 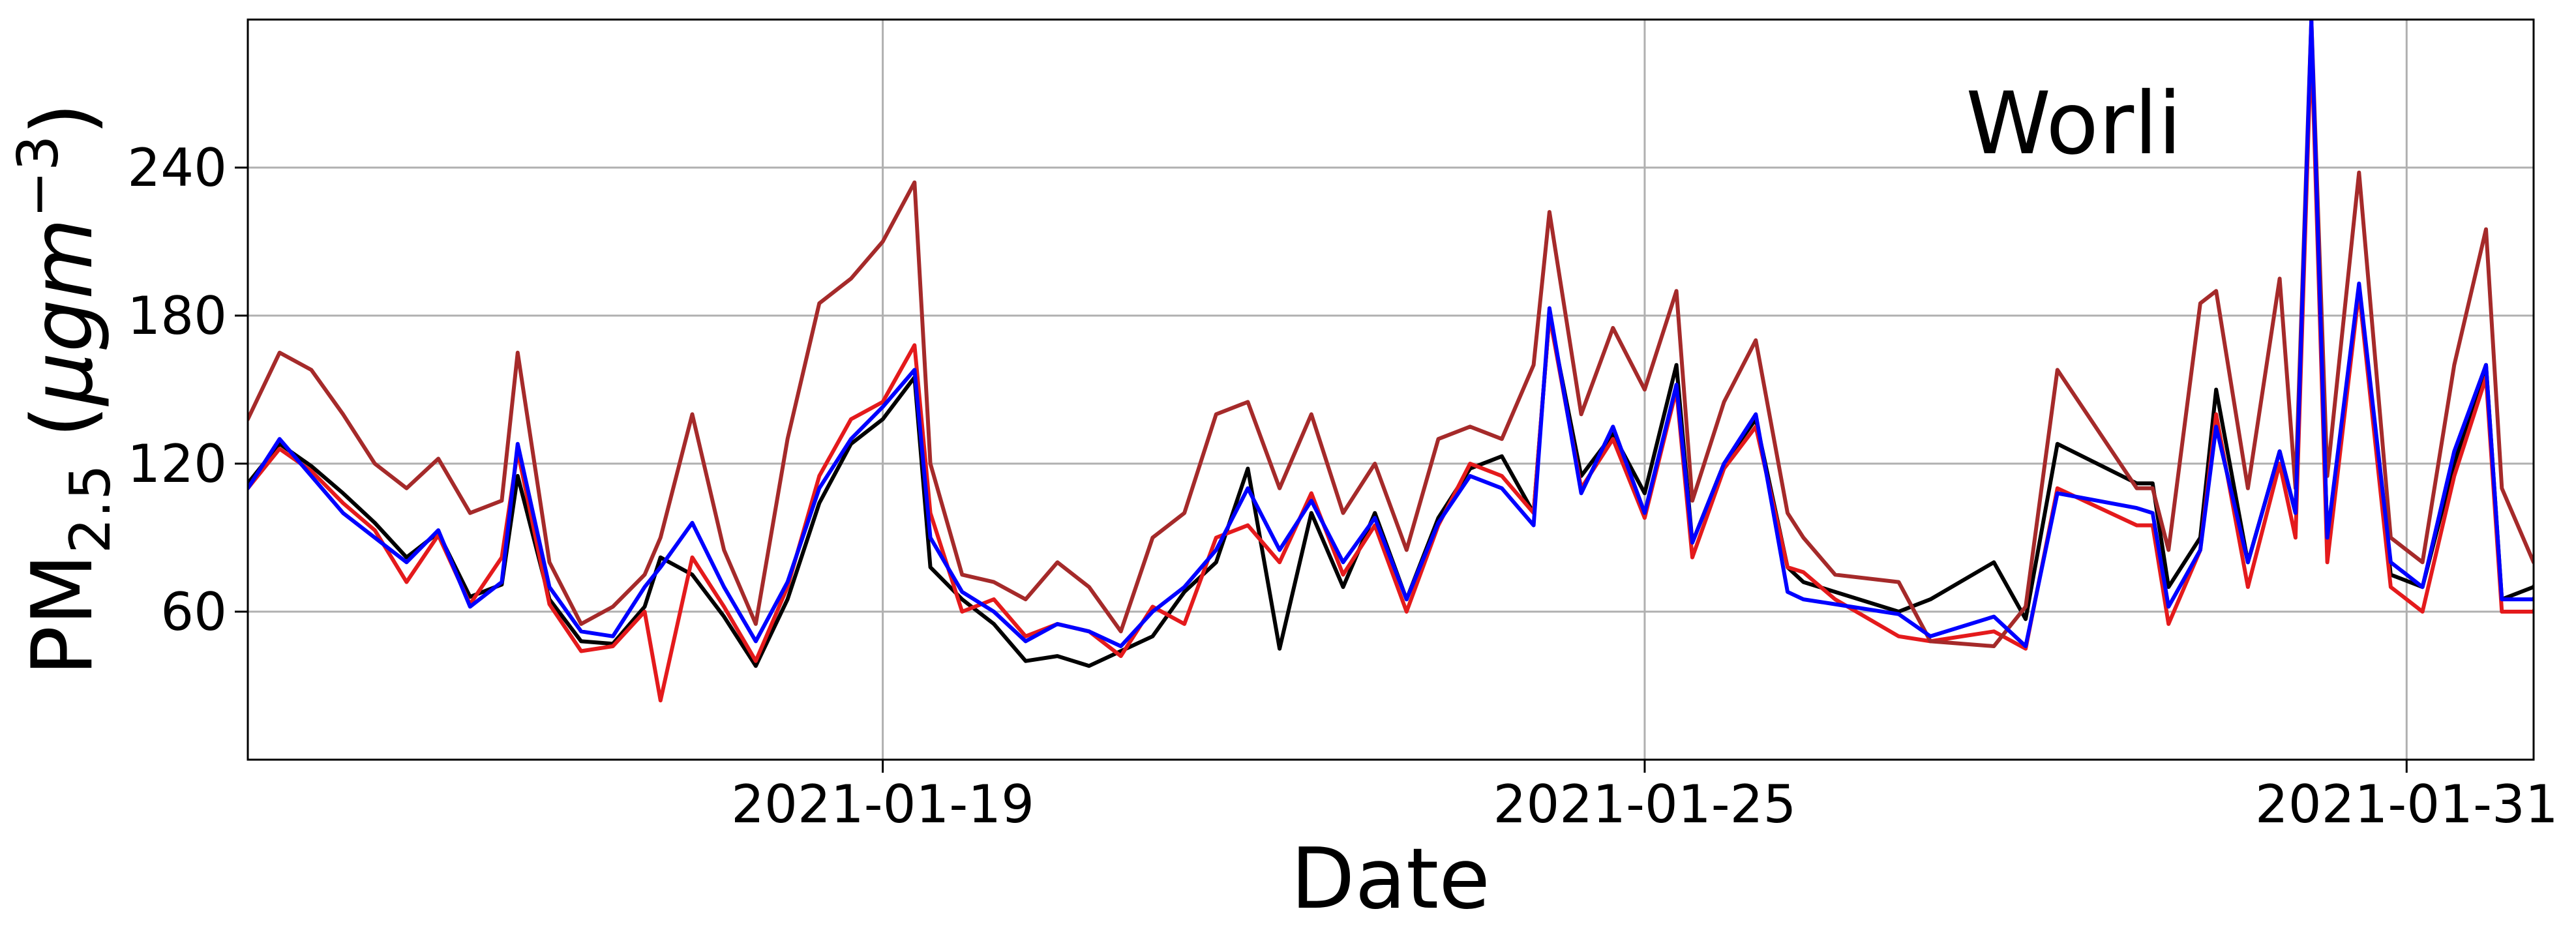 What do you see at coordinates (63, 312) in the screenshot?
I see `y-axis-title-unit: μgm` at bounding box center [63, 312].